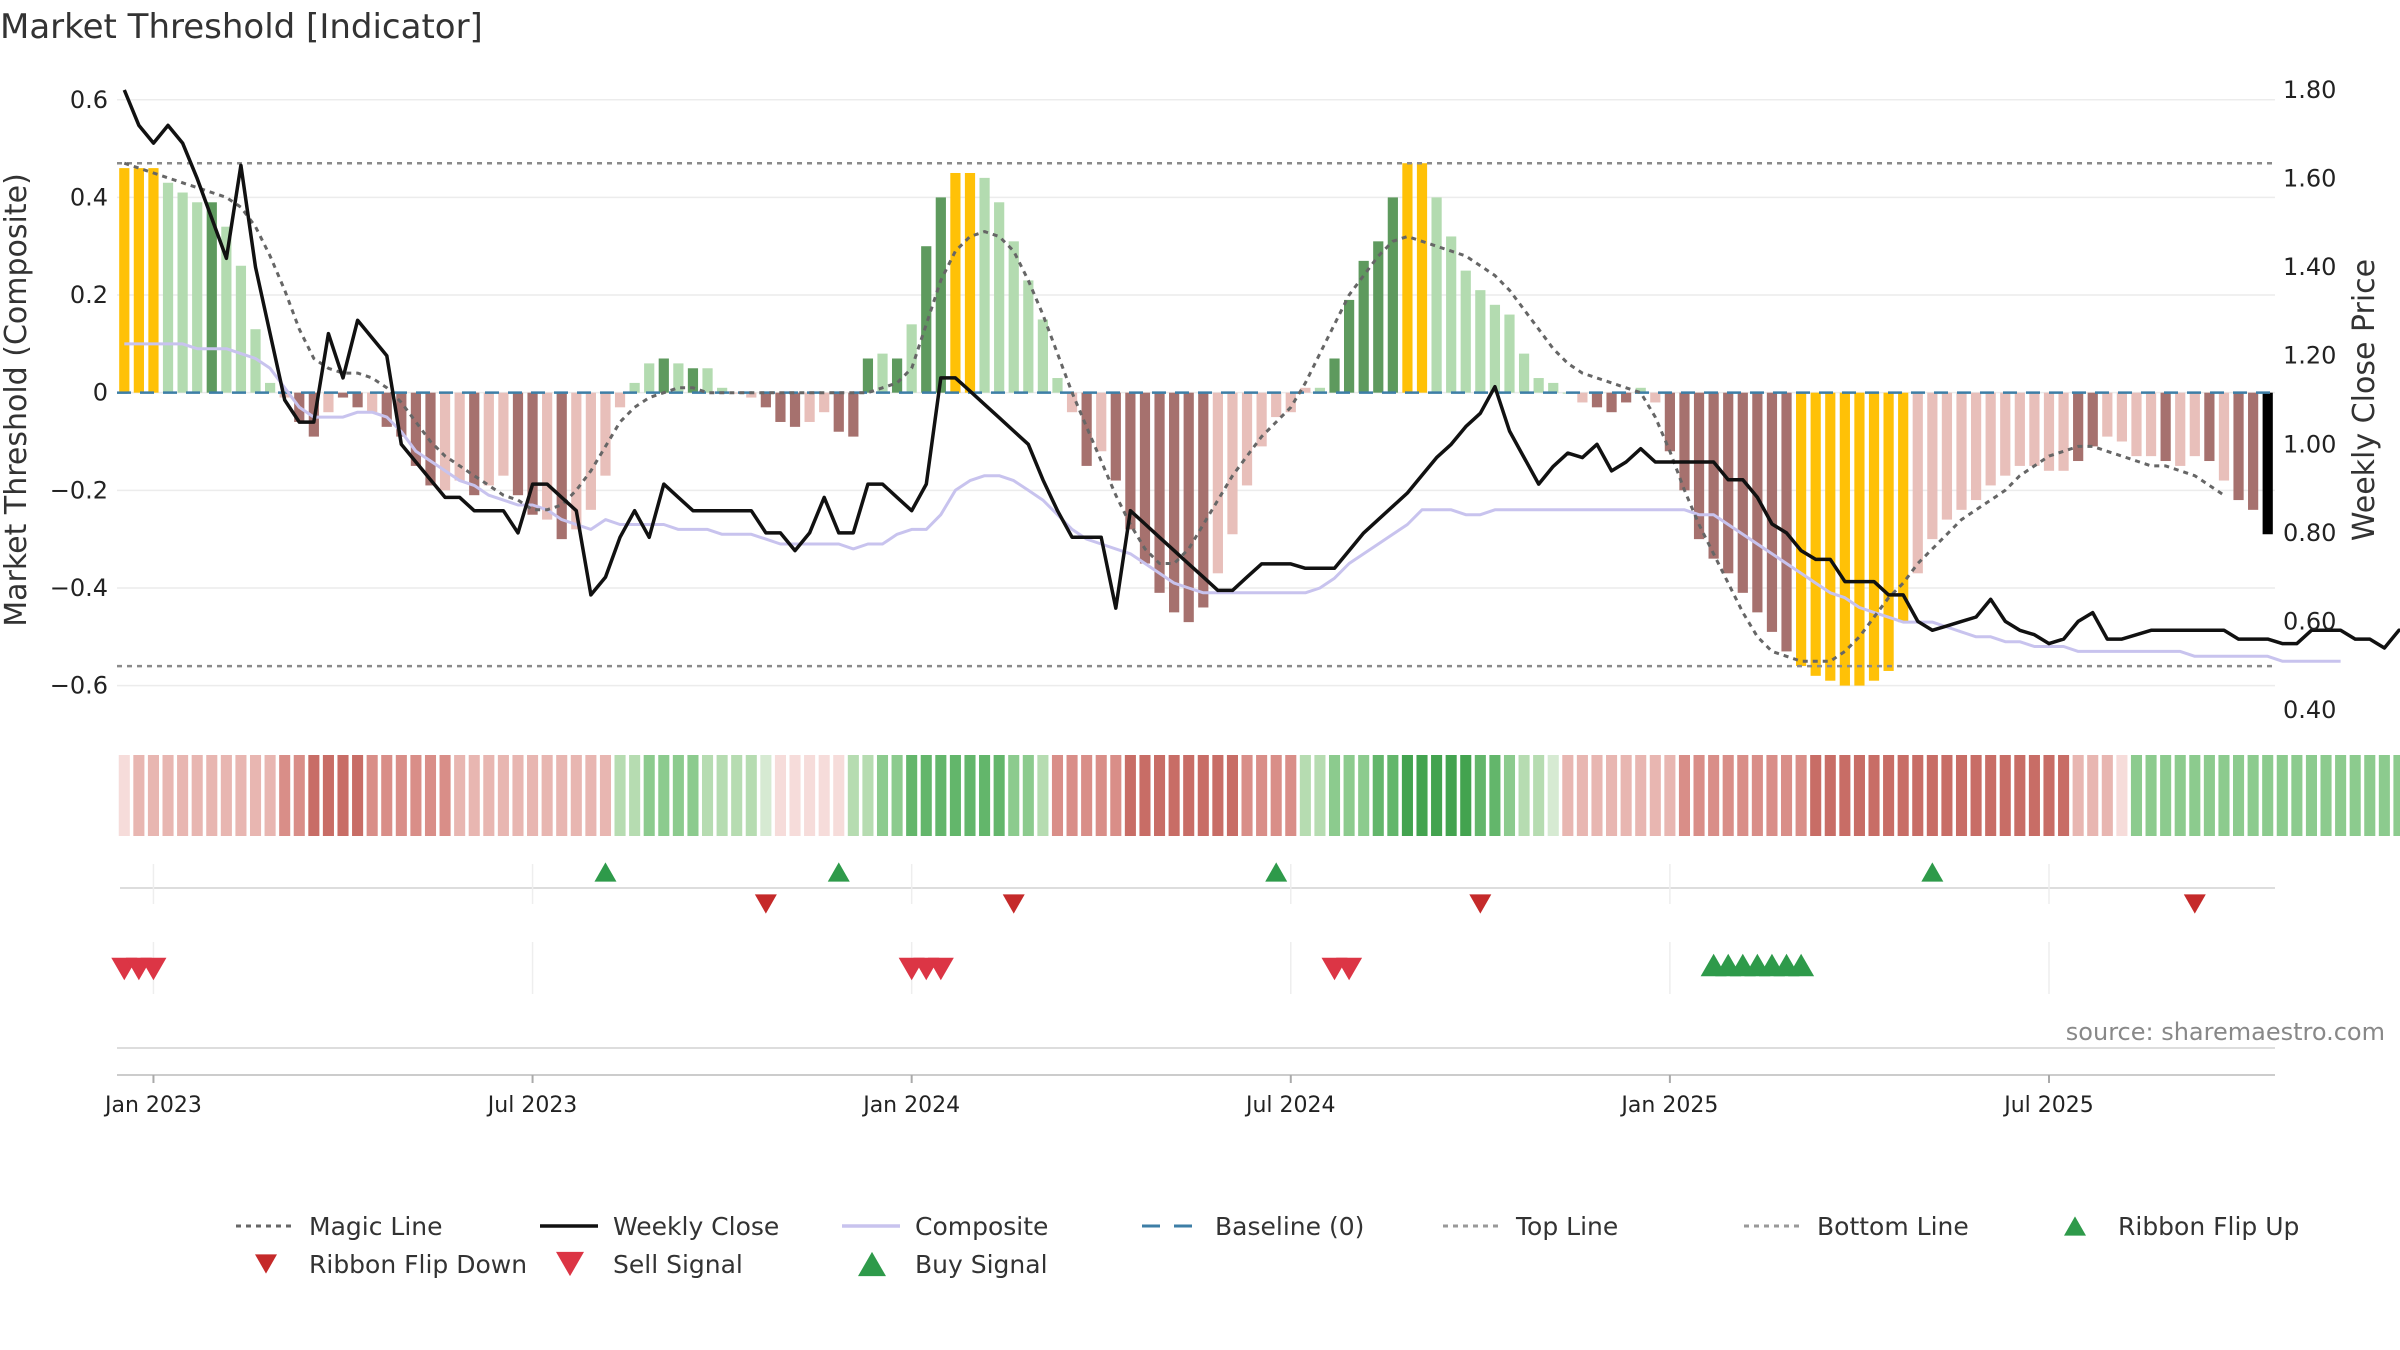  Describe the element at coordinates (418, 1264) in the screenshot. I see `legend-label: Ribbon Flip Down` at that location.